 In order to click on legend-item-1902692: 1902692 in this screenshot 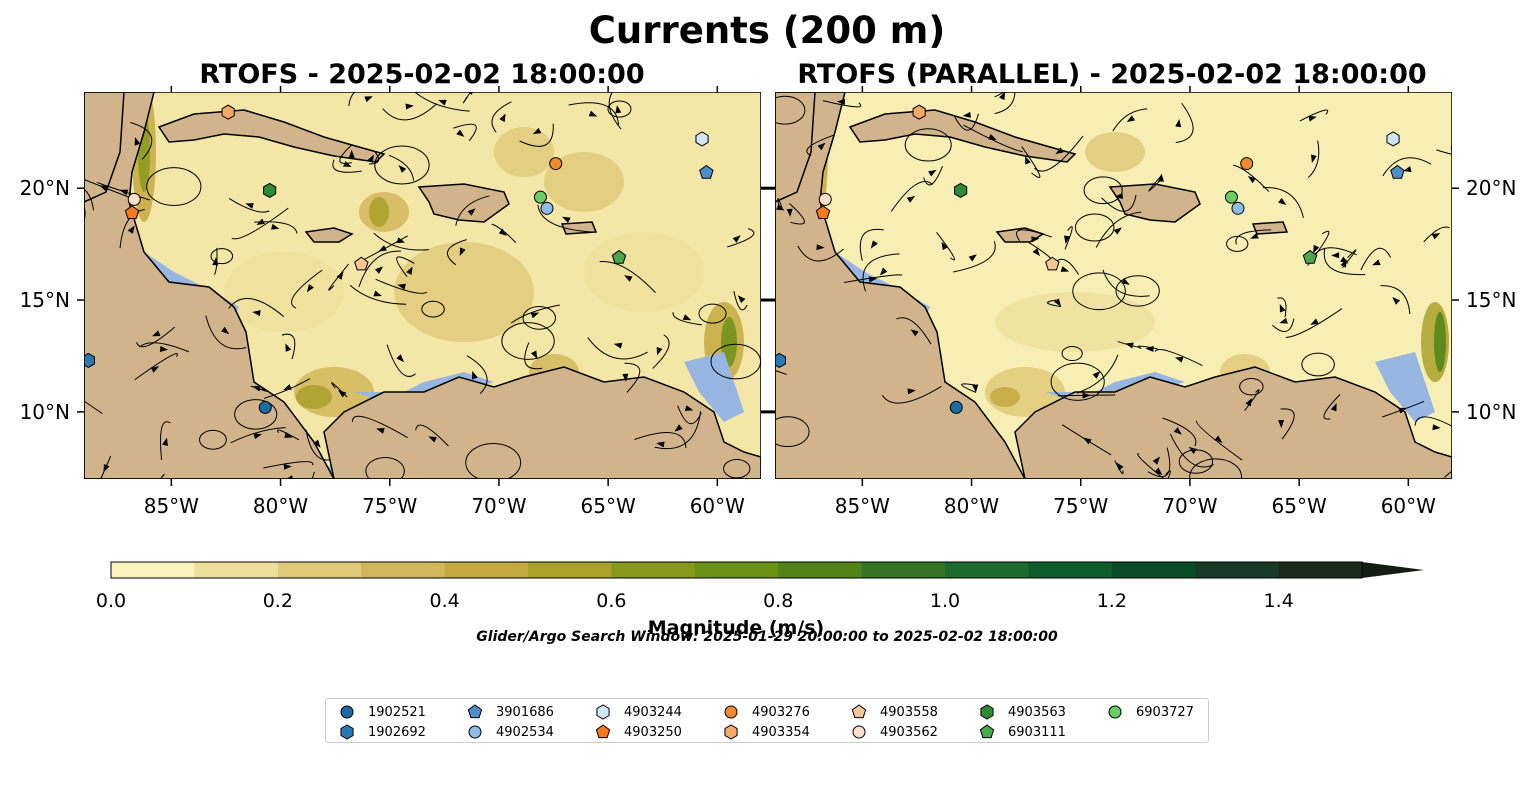, I will do `click(382, 732)`.